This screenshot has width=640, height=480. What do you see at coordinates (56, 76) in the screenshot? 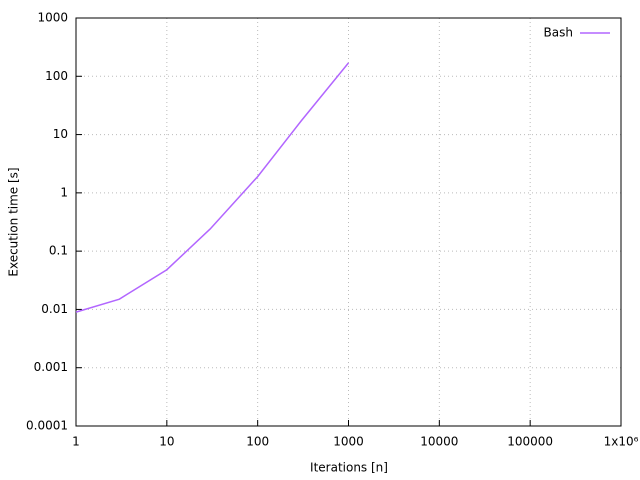
I see `y-tick-label: 100` at bounding box center [56, 76].